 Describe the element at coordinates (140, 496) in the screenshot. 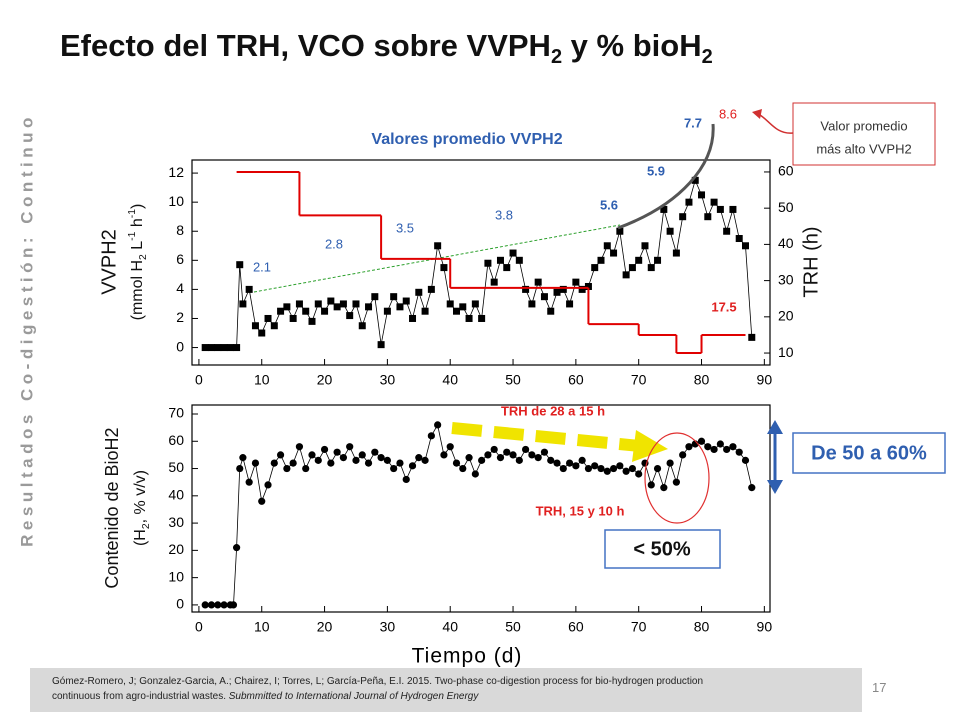

I see `y-axis-units-part: , % v/v)` at that location.